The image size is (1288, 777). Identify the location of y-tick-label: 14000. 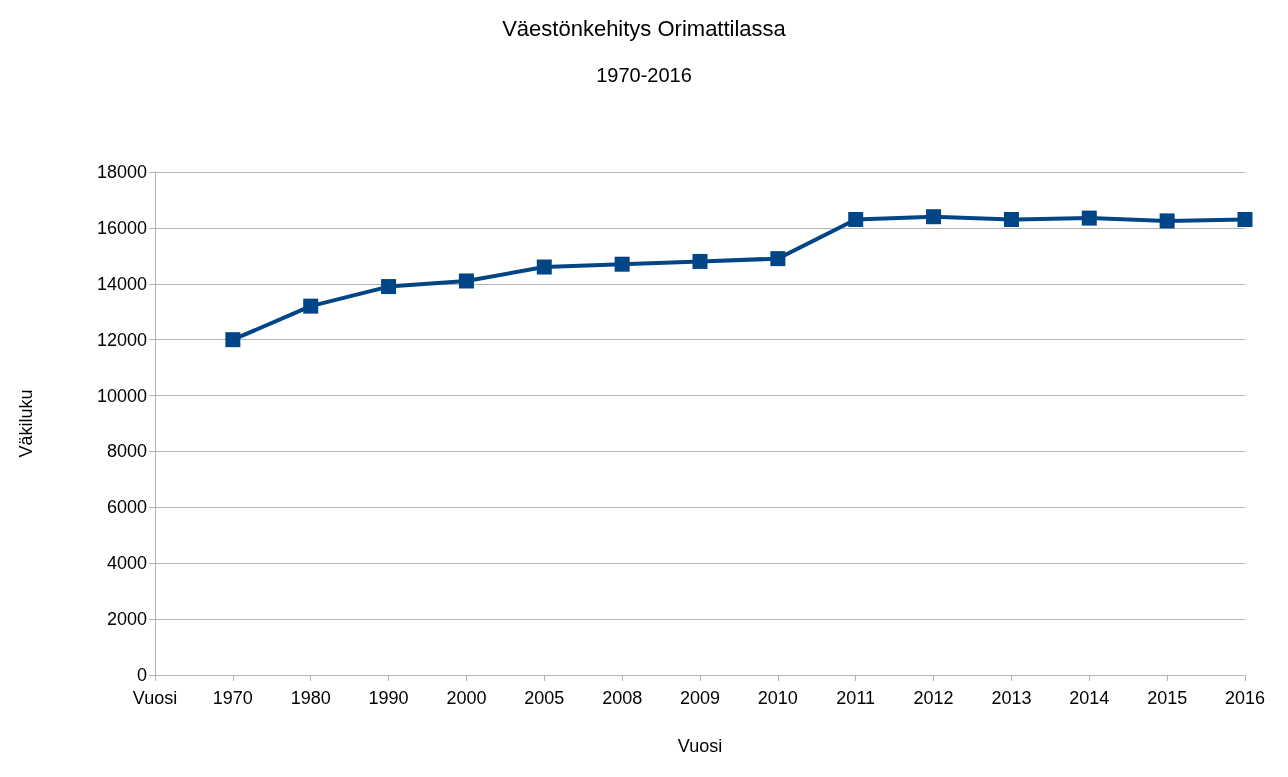
(121, 283).